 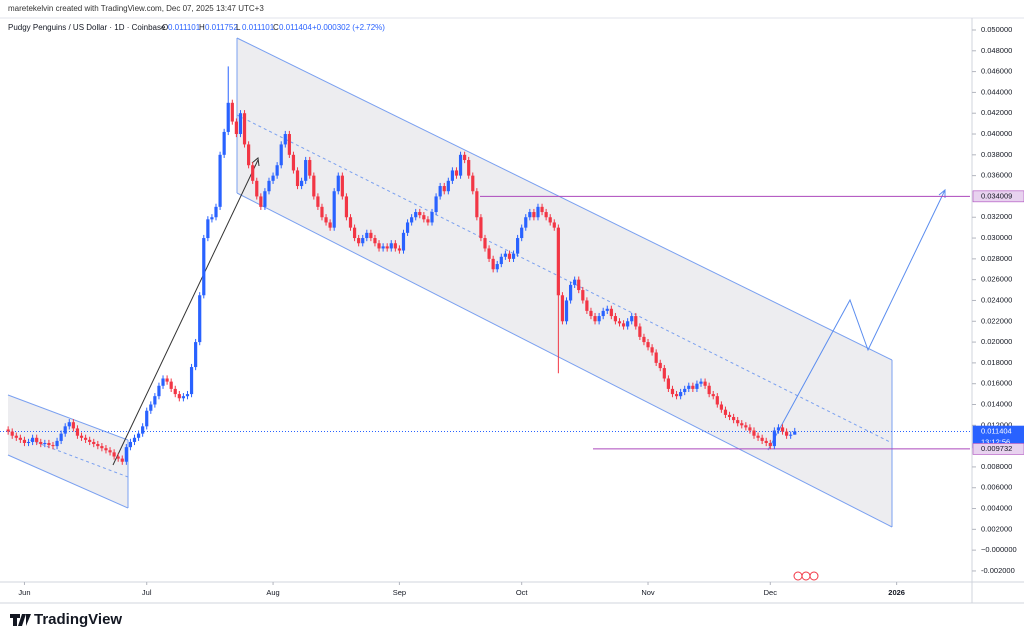 What do you see at coordinates (996, 50) in the screenshot?
I see `y-tick-label: 0.048000` at bounding box center [996, 50].